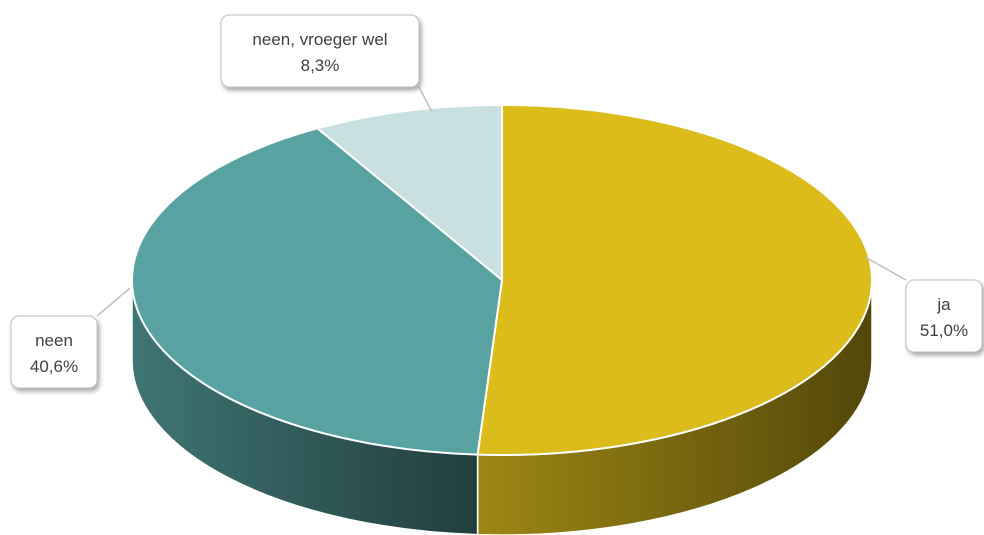  I want to click on pie-slice, so click(409, 192).